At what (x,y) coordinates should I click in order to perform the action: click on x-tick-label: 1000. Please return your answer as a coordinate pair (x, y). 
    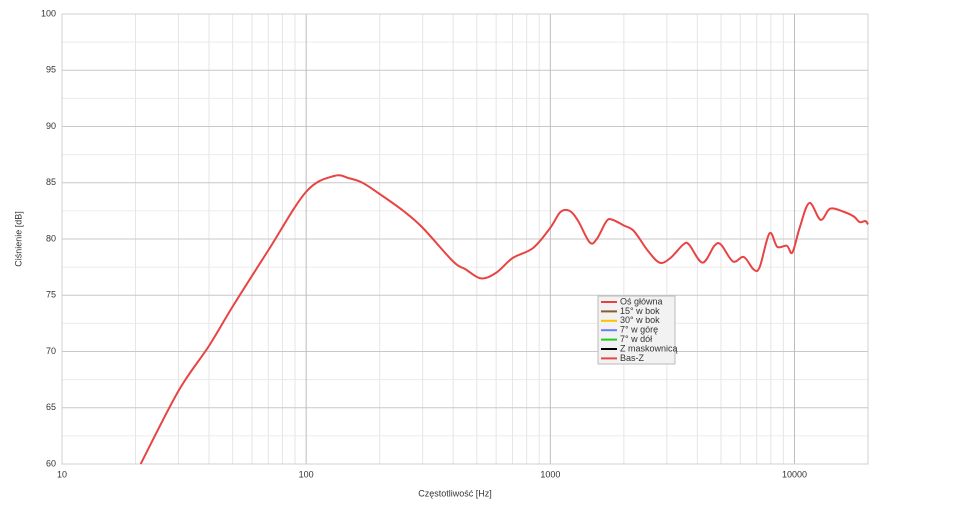
    Looking at the image, I should click on (550, 474).